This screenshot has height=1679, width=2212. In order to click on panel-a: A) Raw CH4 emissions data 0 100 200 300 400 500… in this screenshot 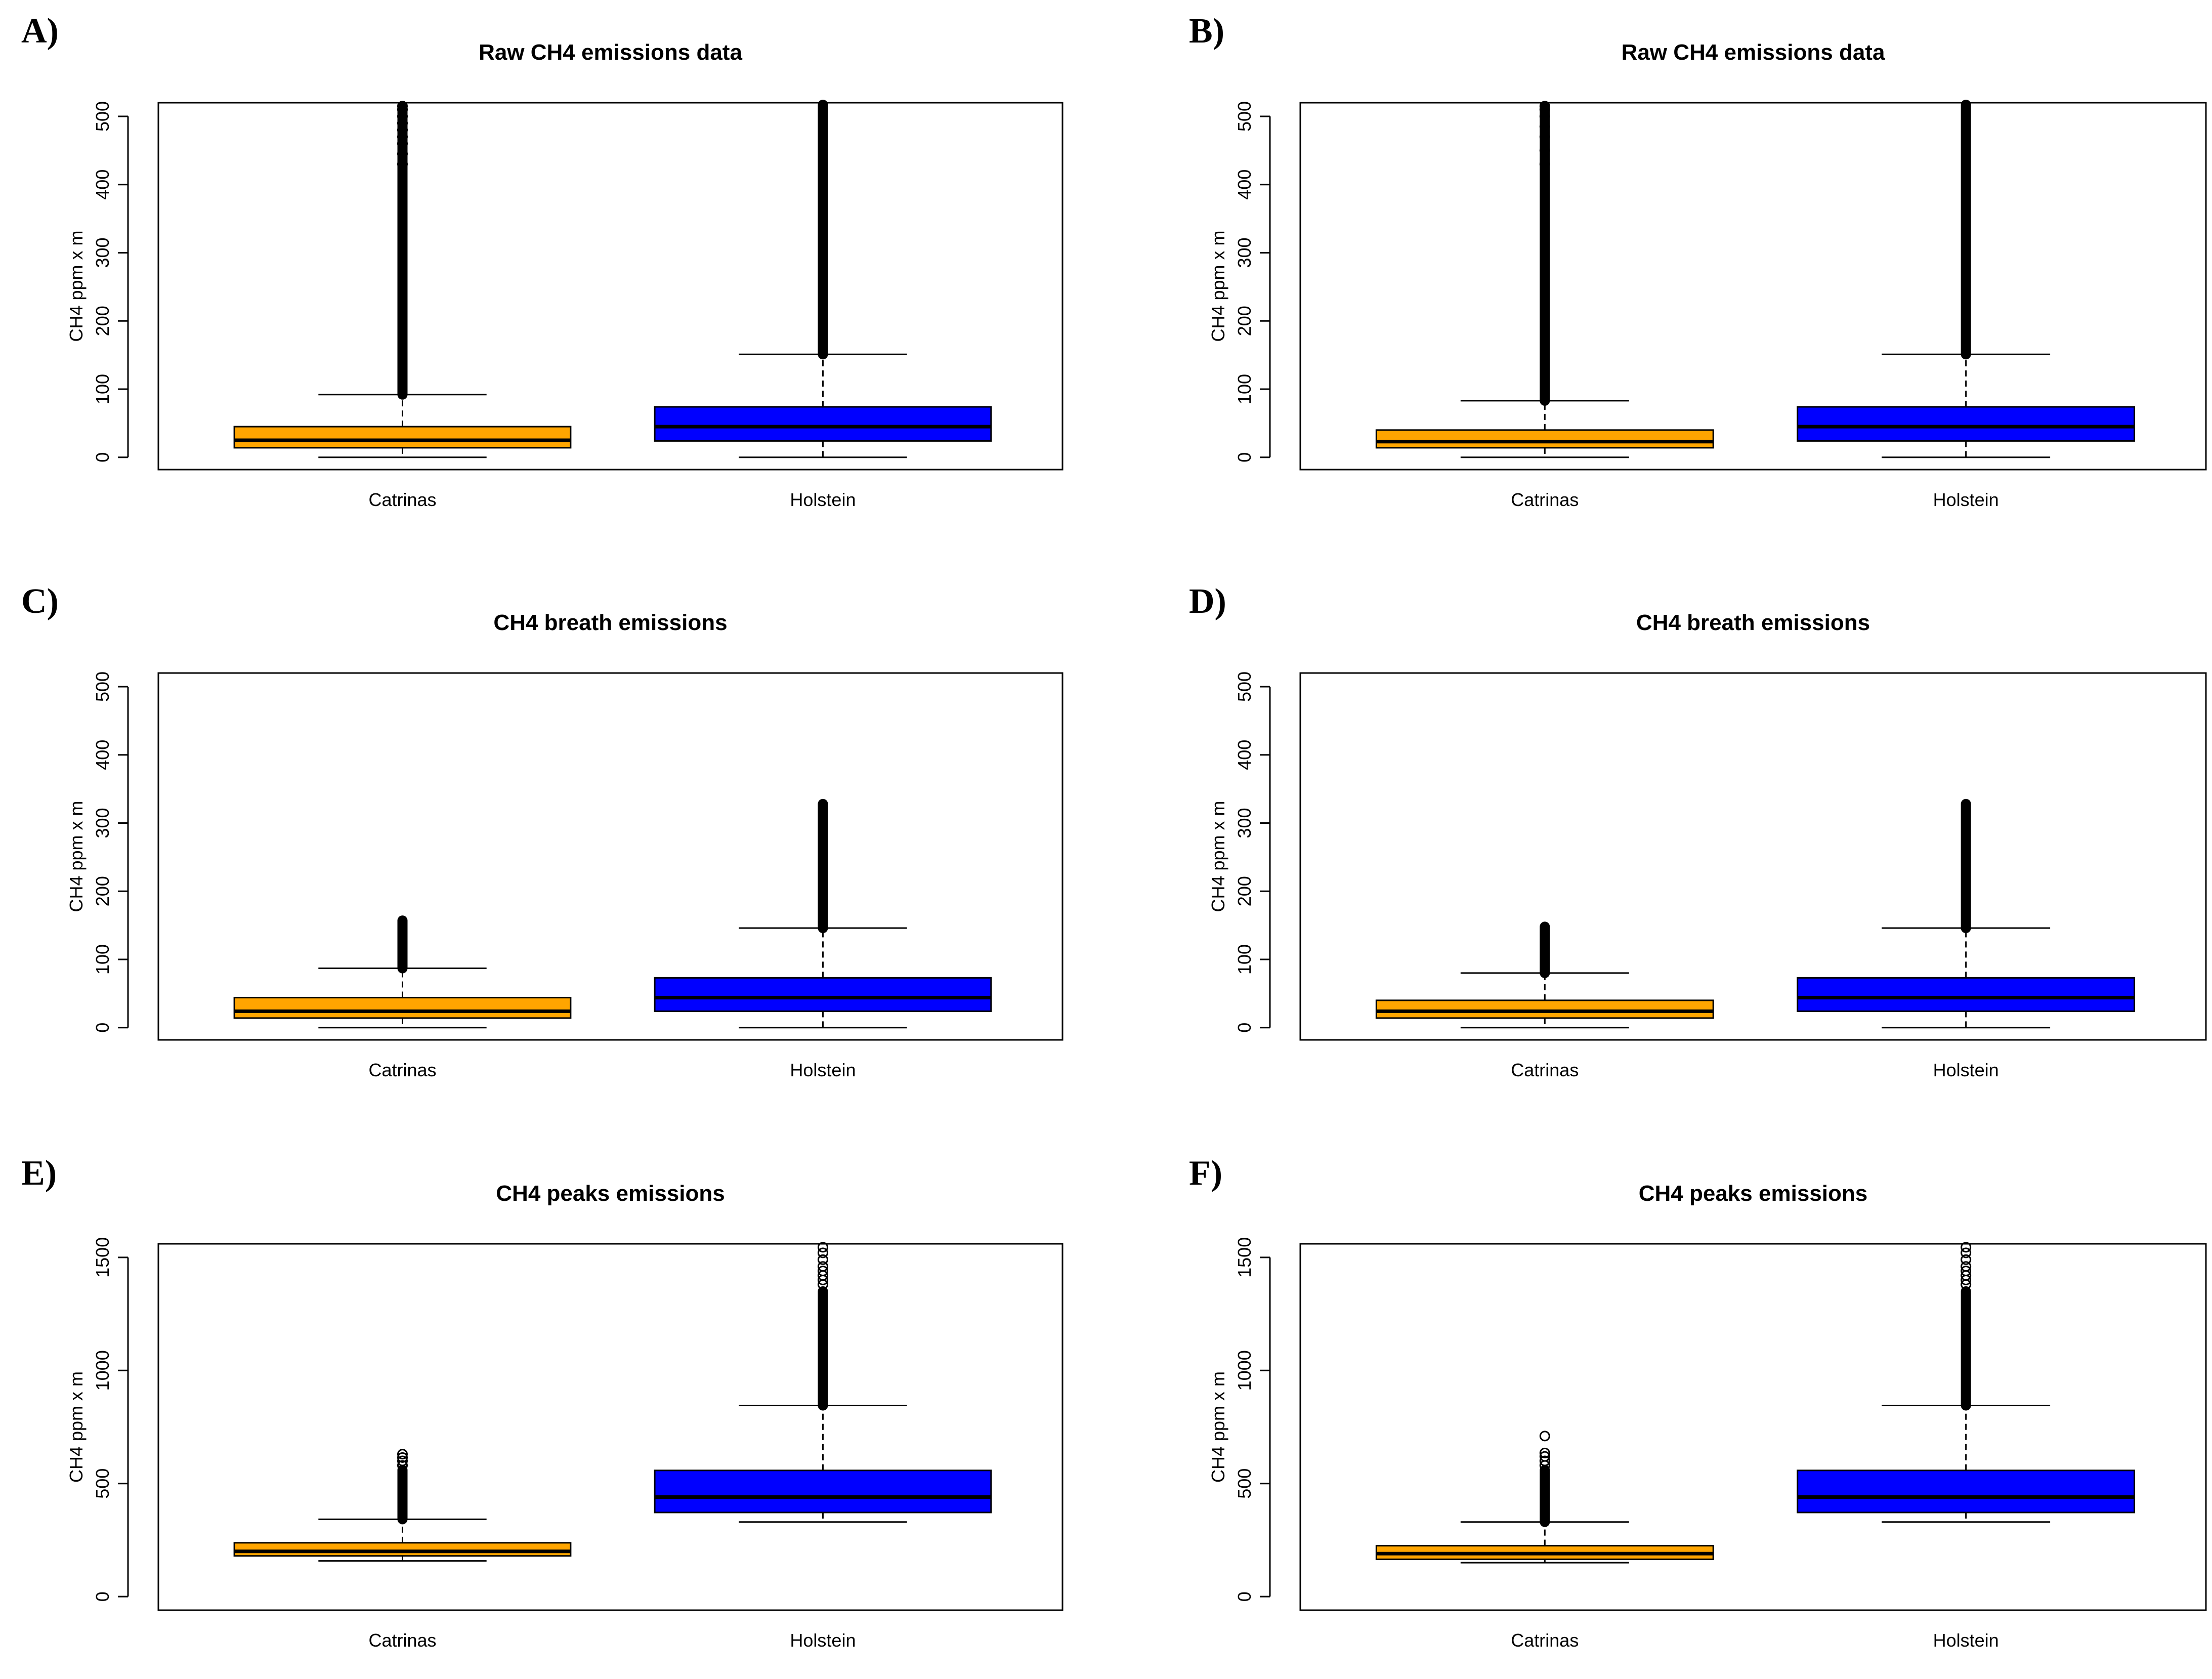, I will do `click(542, 261)`.